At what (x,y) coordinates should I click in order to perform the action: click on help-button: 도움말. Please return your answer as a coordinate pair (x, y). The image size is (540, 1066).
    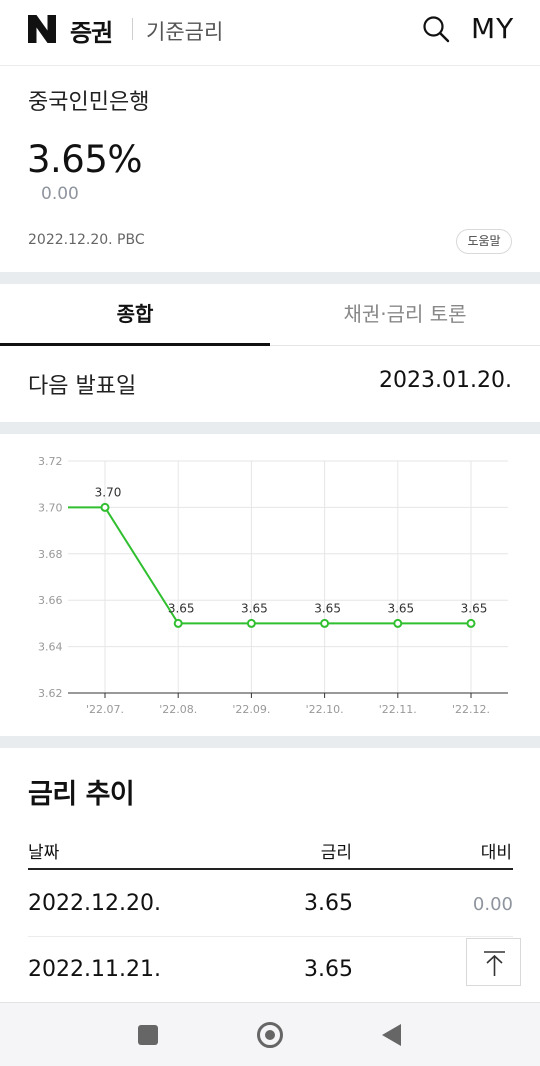
    Looking at the image, I should click on (484, 241).